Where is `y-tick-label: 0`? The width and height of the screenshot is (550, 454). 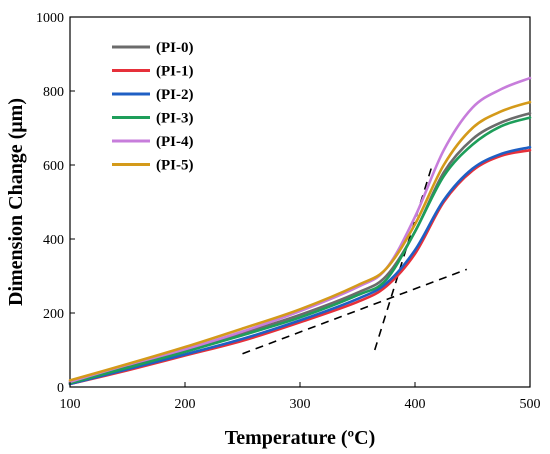 y-tick-label: 0 is located at coordinates (60, 388).